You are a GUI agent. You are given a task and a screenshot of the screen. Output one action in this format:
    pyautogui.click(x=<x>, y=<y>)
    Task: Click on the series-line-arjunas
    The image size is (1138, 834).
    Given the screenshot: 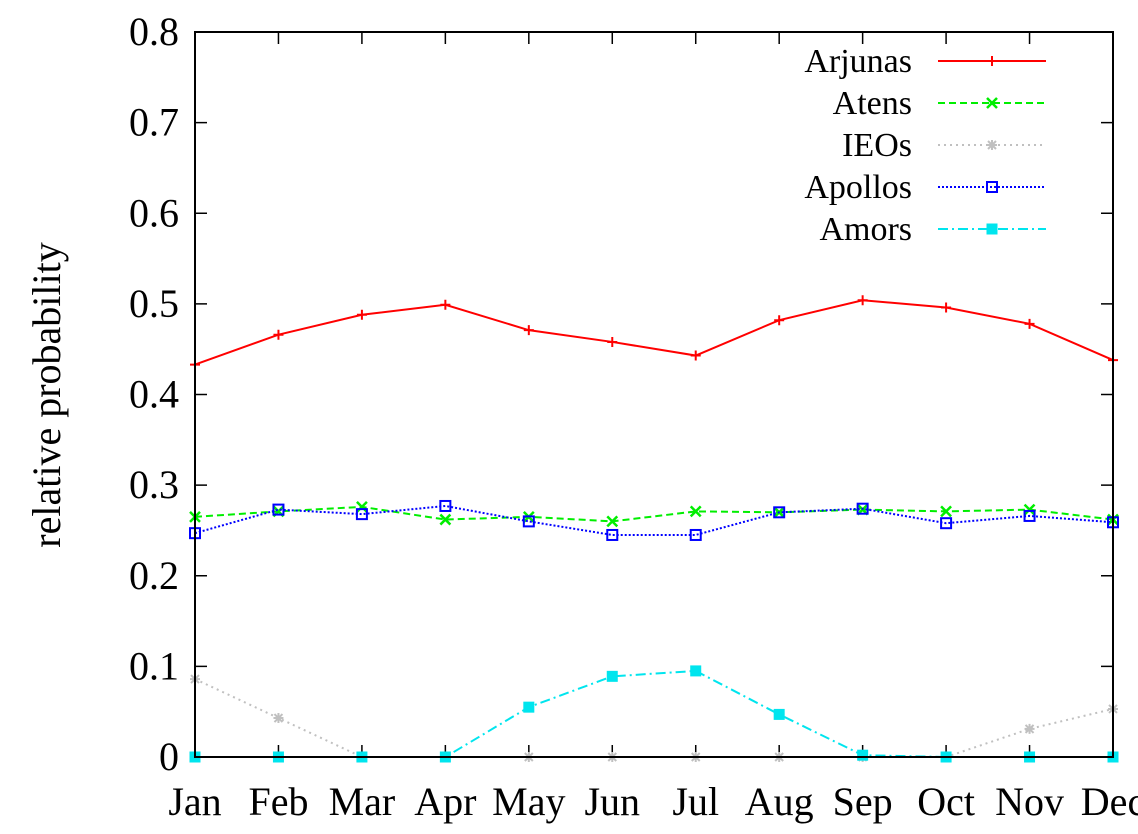 What is the action you would take?
    pyautogui.click(x=654, y=332)
    